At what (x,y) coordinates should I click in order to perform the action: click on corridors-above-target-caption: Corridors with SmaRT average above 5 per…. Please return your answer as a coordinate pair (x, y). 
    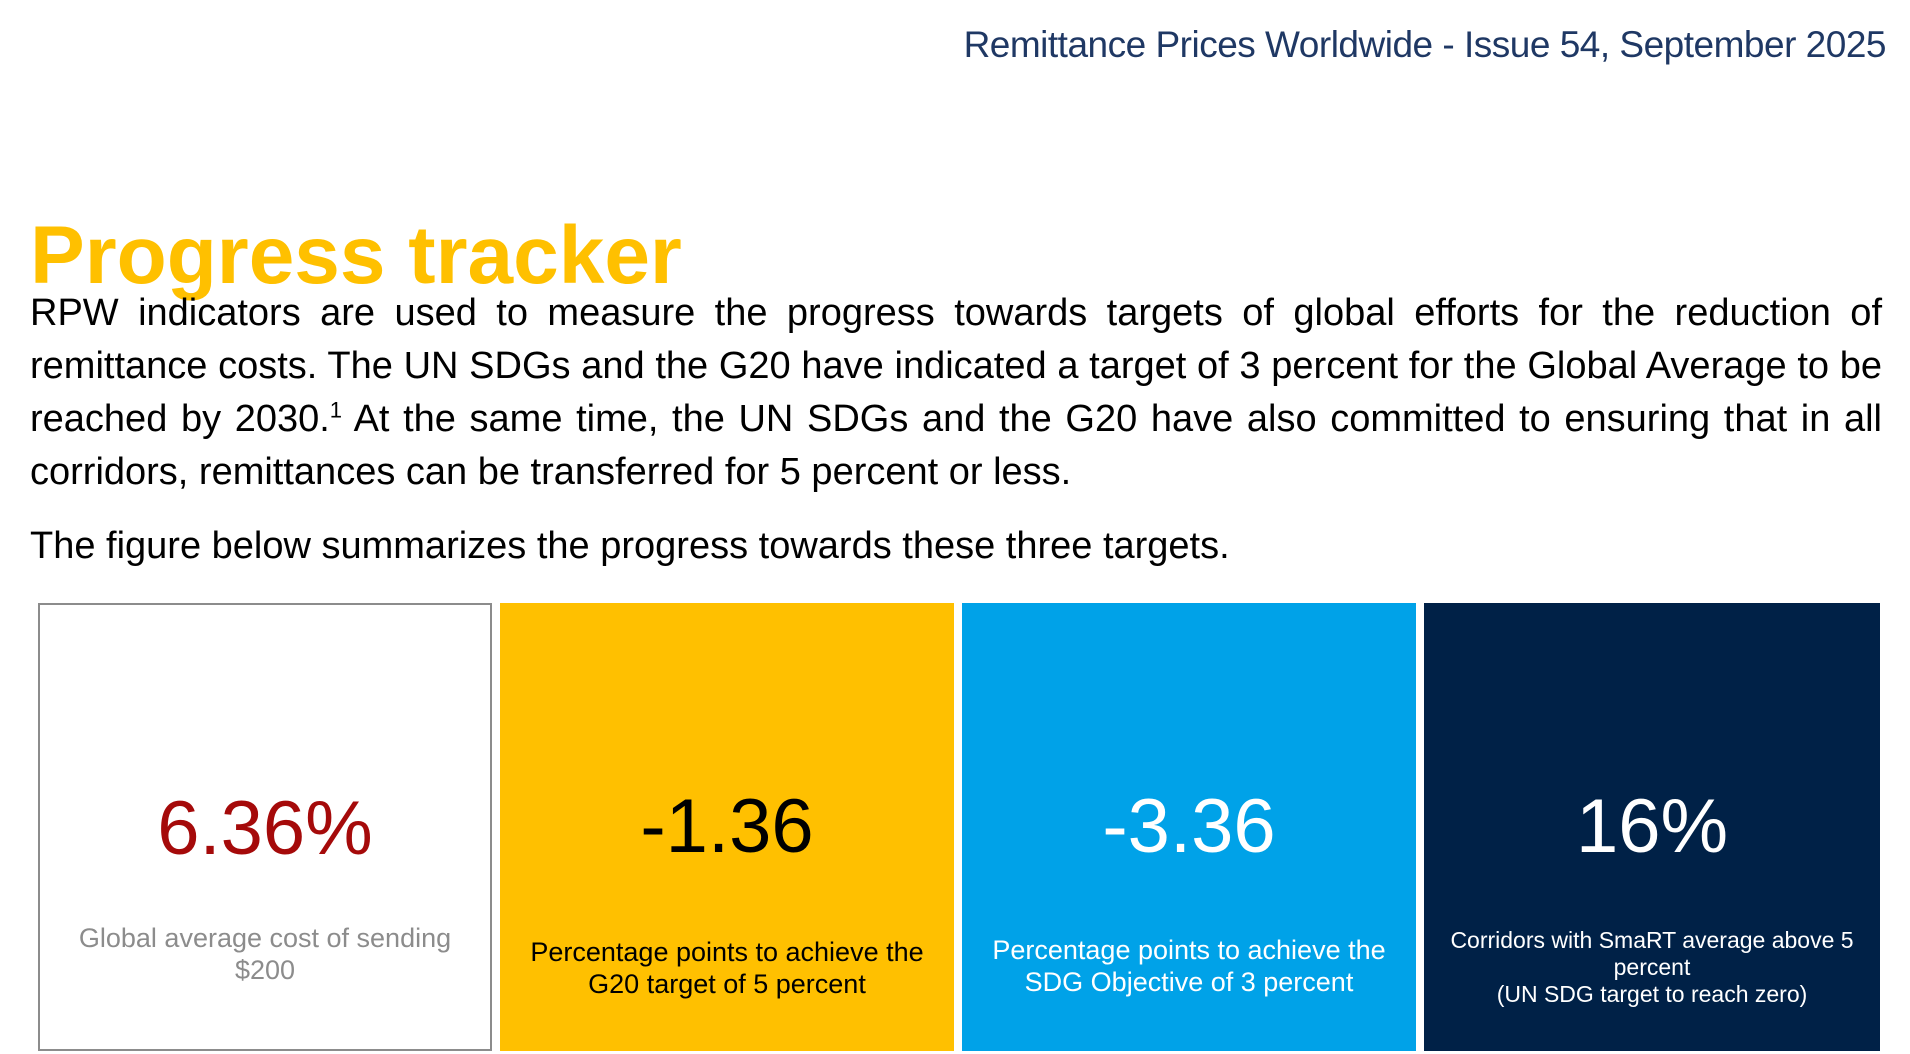
    Looking at the image, I should click on (1652, 967).